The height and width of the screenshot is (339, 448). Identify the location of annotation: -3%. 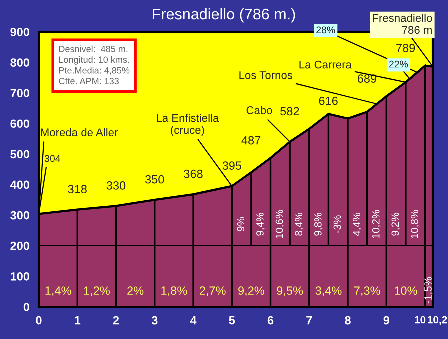
(338, 225).